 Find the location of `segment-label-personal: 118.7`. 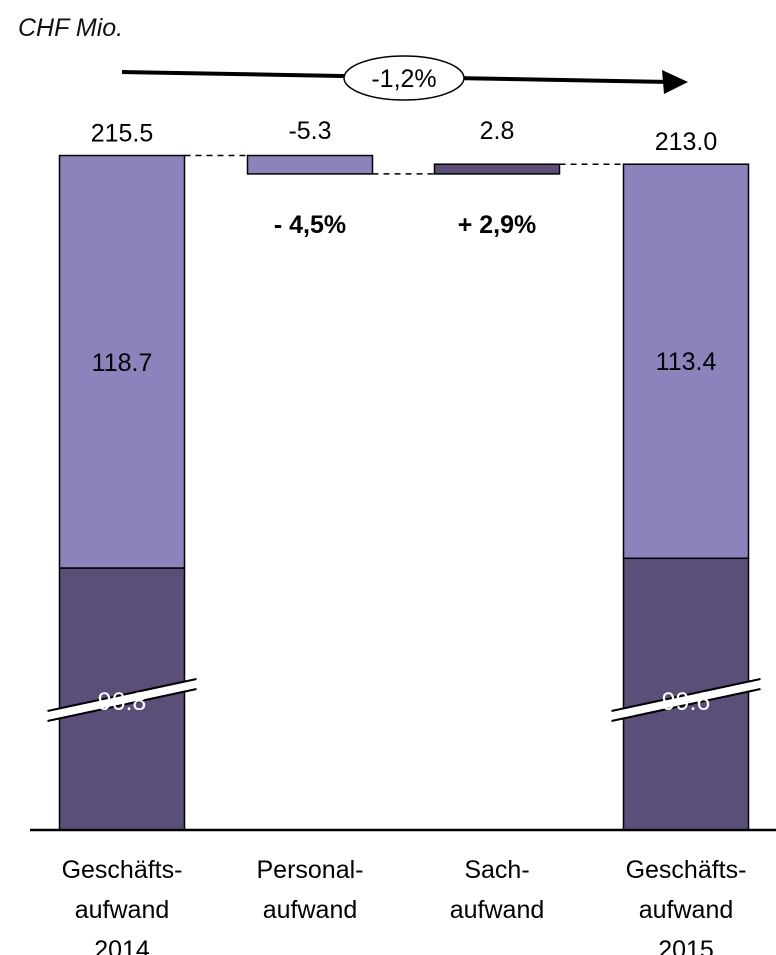

segment-label-personal: 118.7 is located at coordinates (122, 363).